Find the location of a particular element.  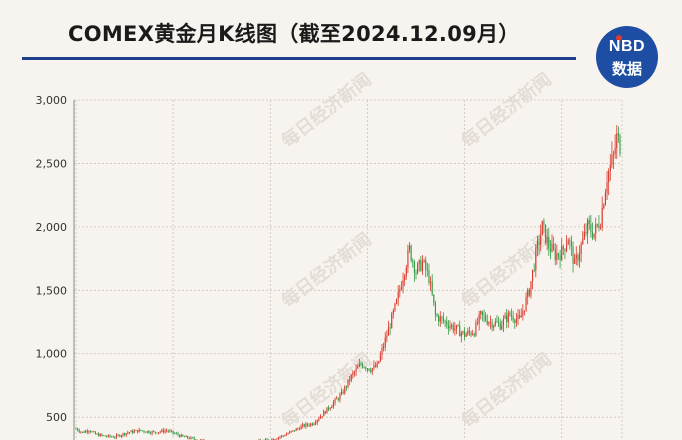

y-axis-ticks: 500 1,000 1,500 2,000 2,500 3,000 is located at coordinates (52, 259).